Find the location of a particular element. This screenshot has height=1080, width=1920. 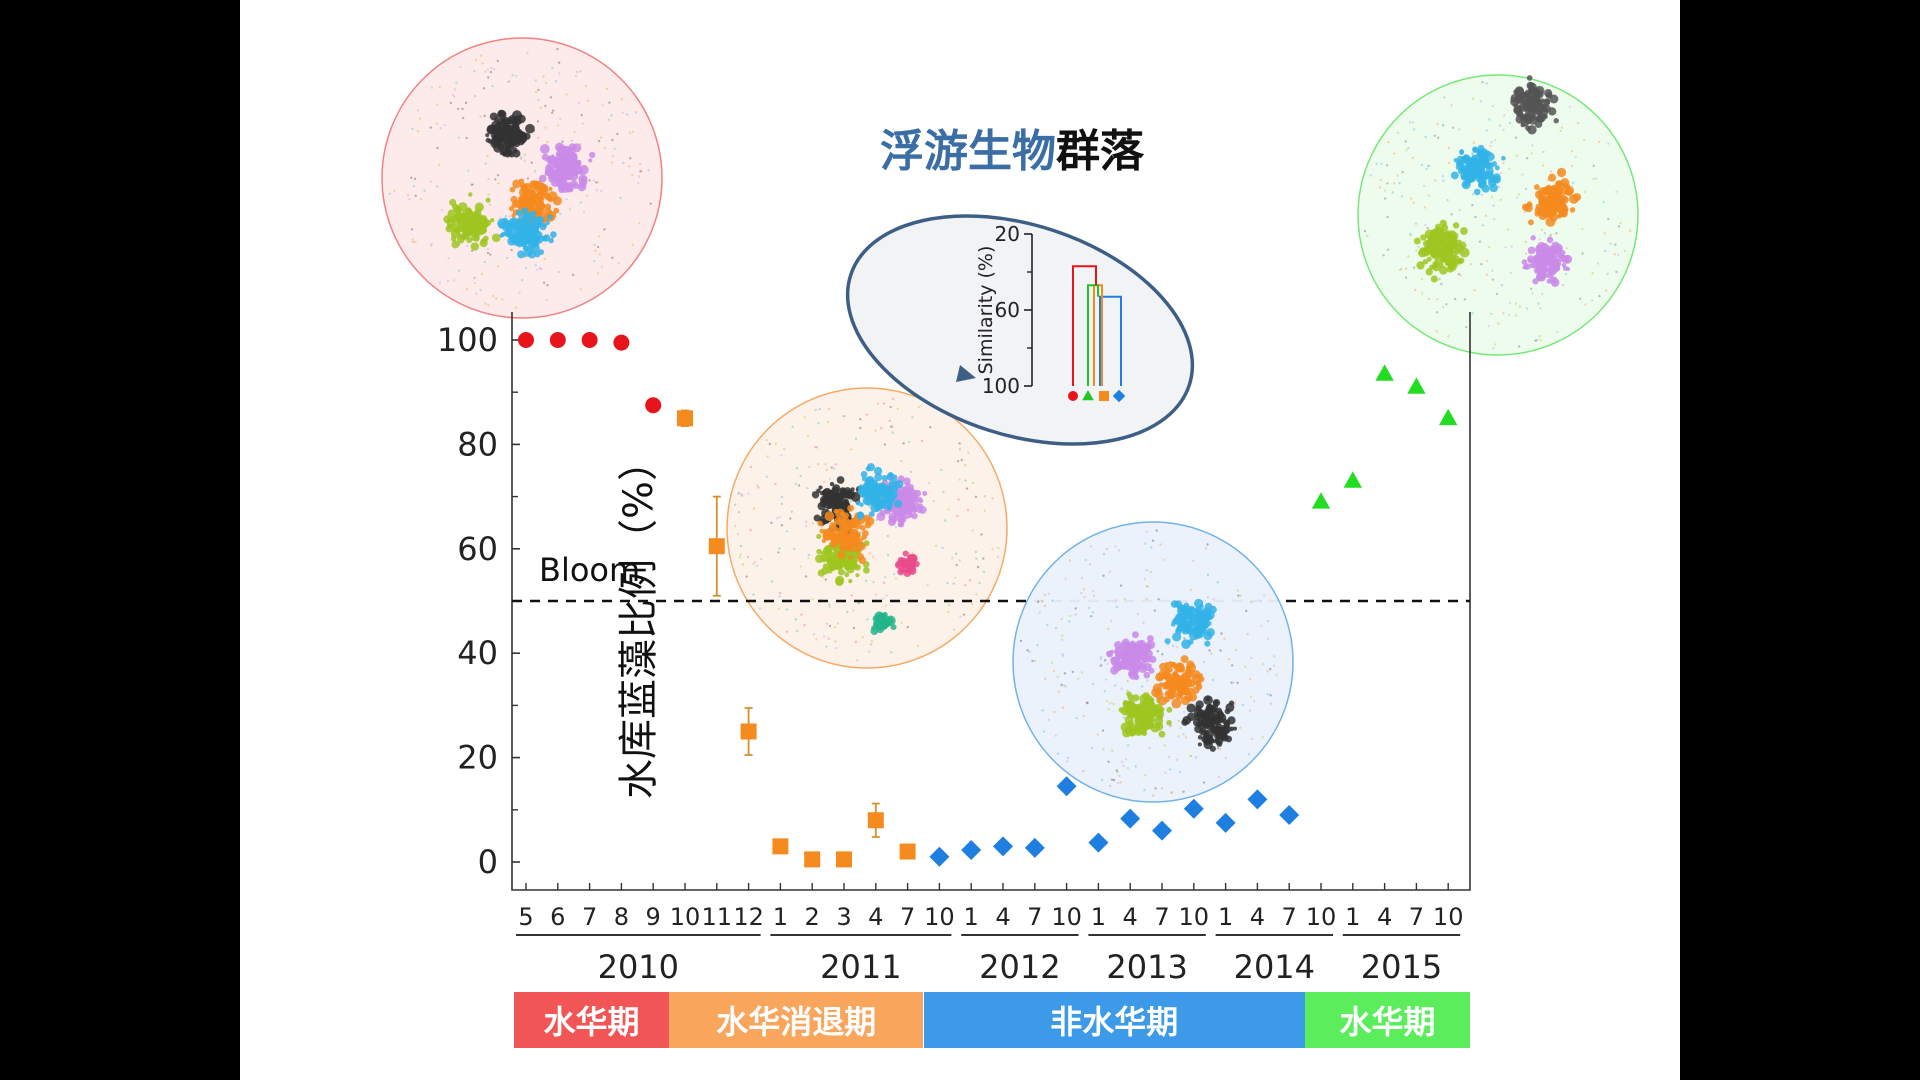

x-tick-label: 8 is located at coordinates (621, 917).